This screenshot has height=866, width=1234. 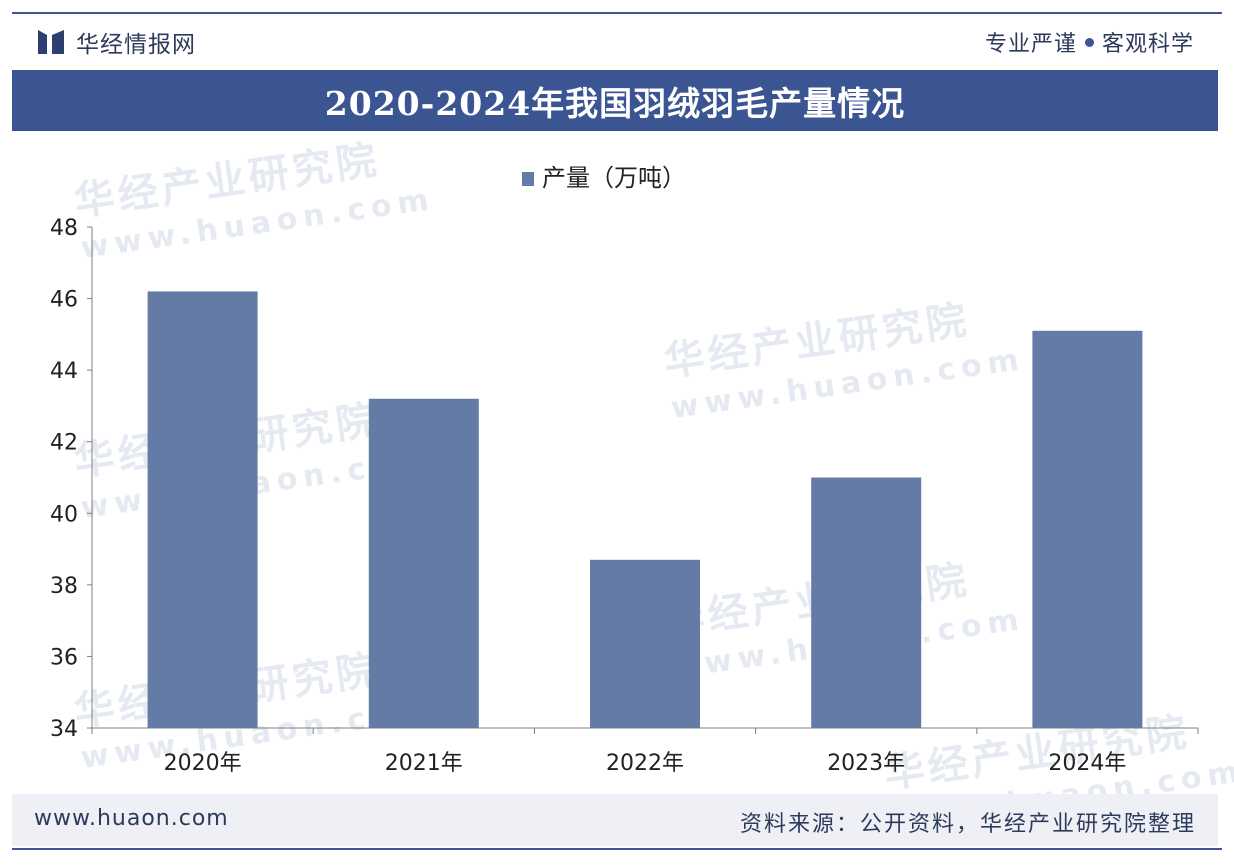 I want to click on slogan-right: 客观科学, so click(x=1147, y=44).